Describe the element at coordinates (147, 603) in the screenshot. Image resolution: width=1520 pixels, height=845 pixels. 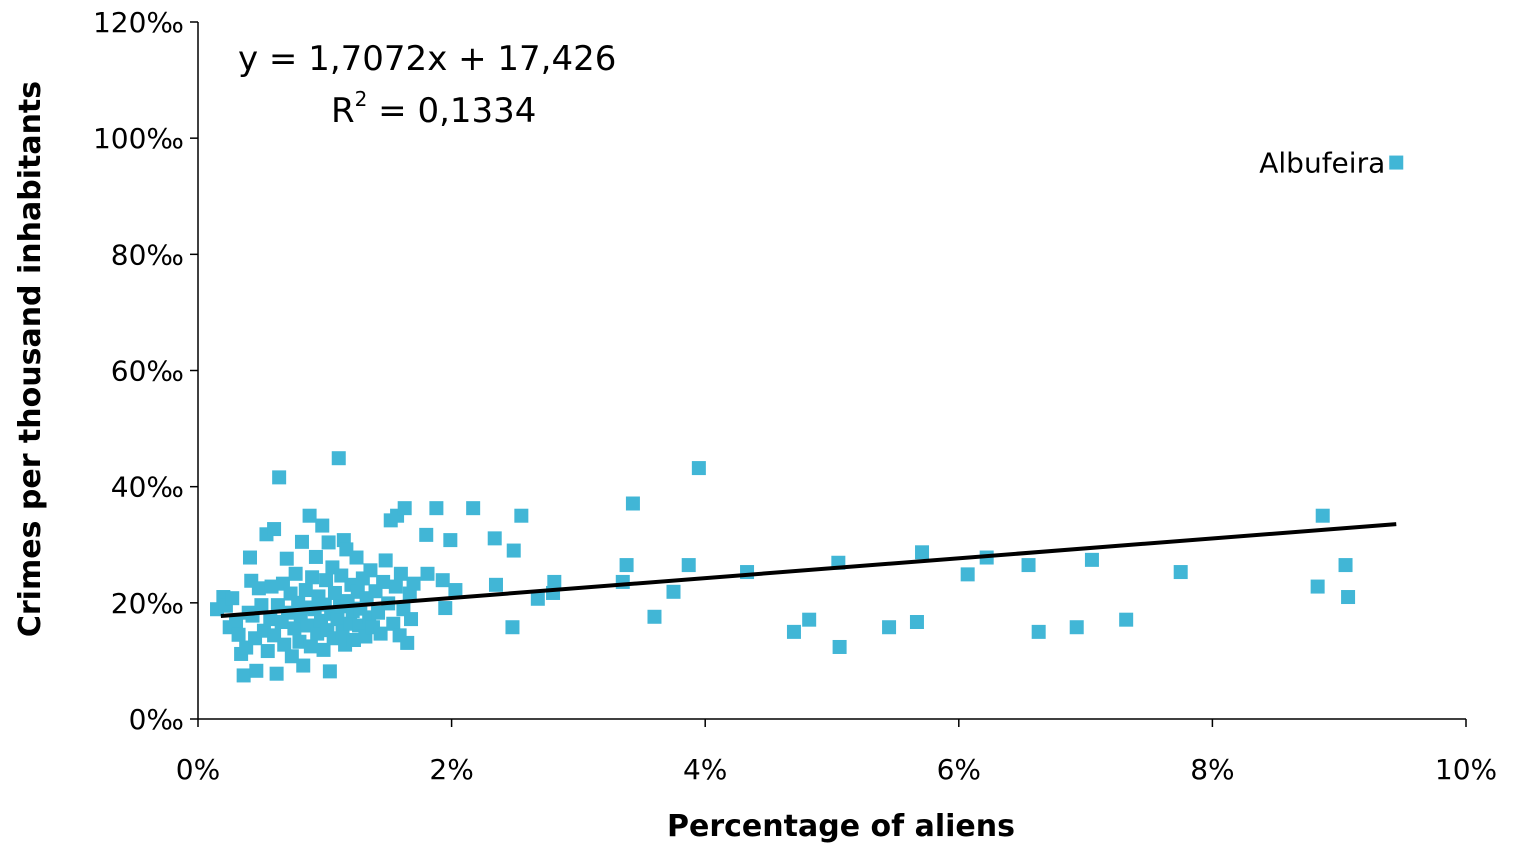
I see `y-tick-label: 20‰` at that location.